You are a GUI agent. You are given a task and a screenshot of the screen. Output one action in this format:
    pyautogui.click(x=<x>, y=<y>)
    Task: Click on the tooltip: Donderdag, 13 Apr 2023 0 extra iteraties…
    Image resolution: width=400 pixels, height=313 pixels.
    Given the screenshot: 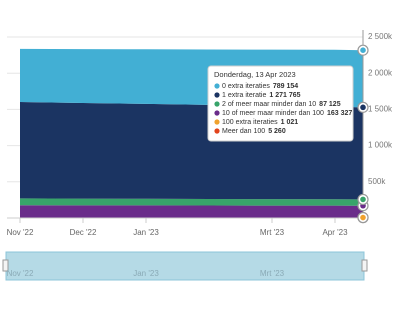 What is the action you would take?
    pyautogui.click(x=280, y=103)
    